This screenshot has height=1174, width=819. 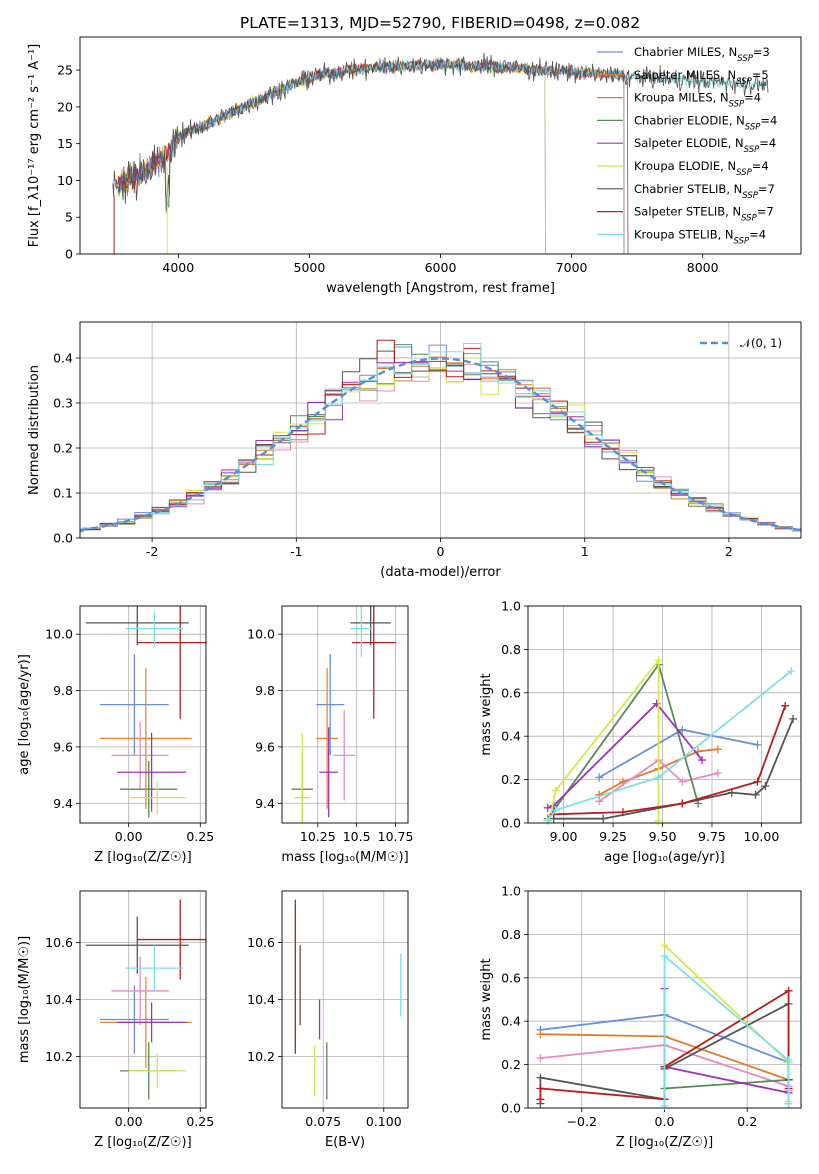 I want to click on legend-value: =7, so click(x=765, y=212).